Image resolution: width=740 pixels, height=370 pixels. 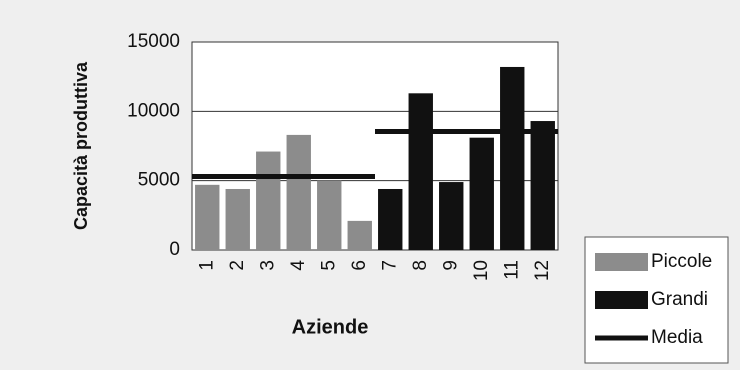 What do you see at coordinates (542, 270) in the screenshot?
I see `x-tick-label: 12` at bounding box center [542, 270].